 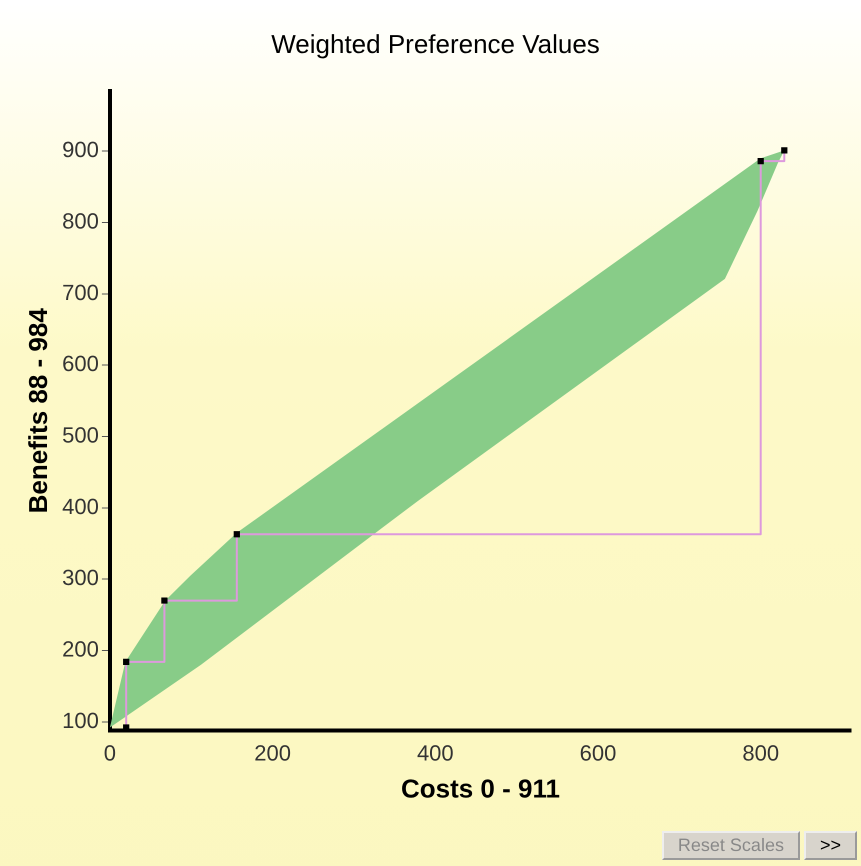 What do you see at coordinates (80, 506) in the screenshot?
I see `y-tick-label: 400` at bounding box center [80, 506].